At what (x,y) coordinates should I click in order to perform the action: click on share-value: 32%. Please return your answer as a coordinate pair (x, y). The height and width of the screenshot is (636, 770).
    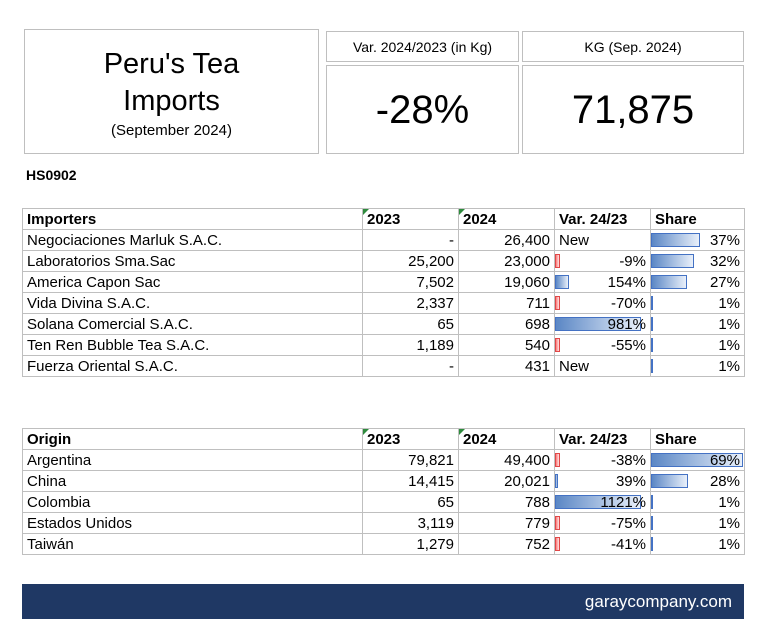
    Looking at the image, I should click on (724, 261).